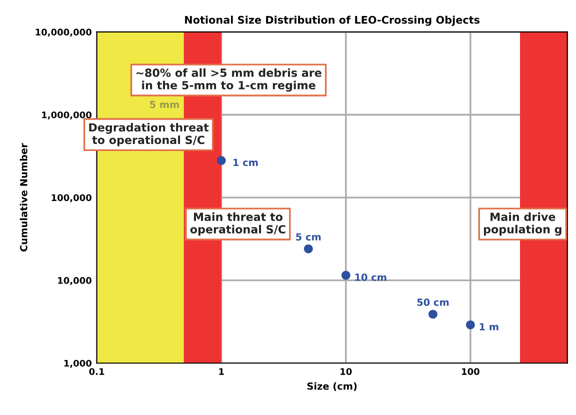 The image size is (576, 415). I want to click on annotation: 1 m, so click(489, 326).